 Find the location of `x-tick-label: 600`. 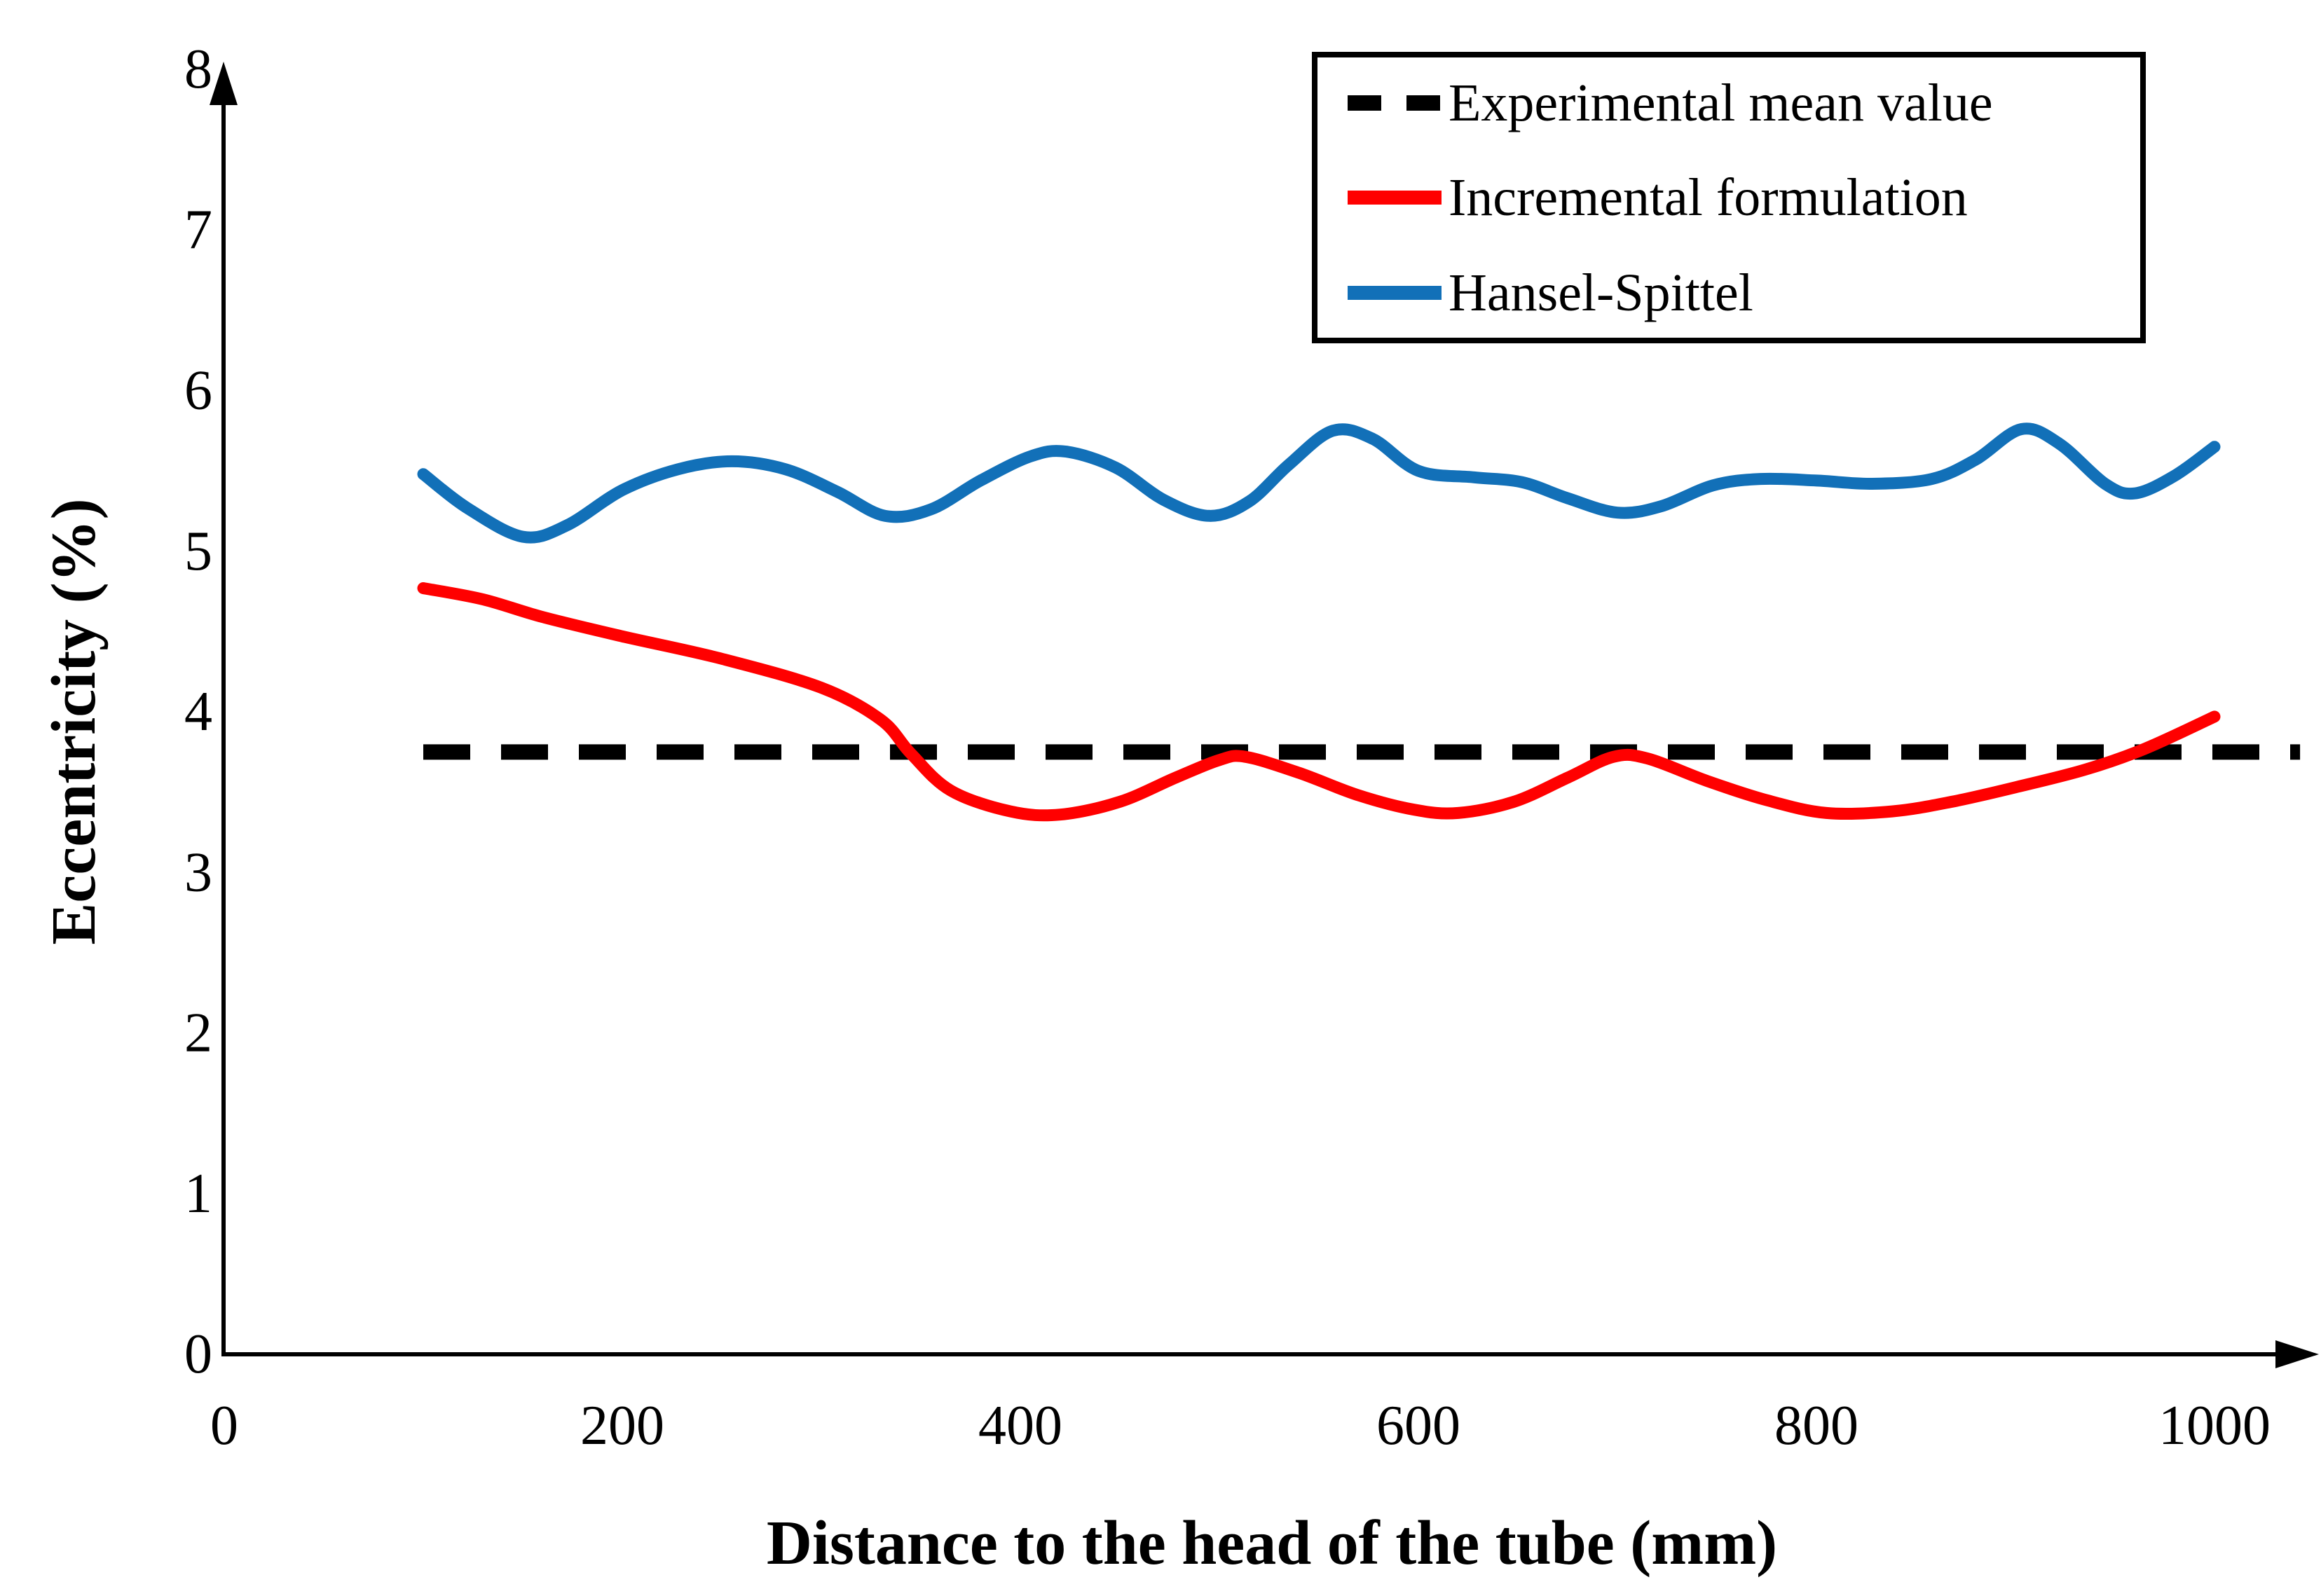

x-tick-label: 600 is located at coordinates (1418, 1426).